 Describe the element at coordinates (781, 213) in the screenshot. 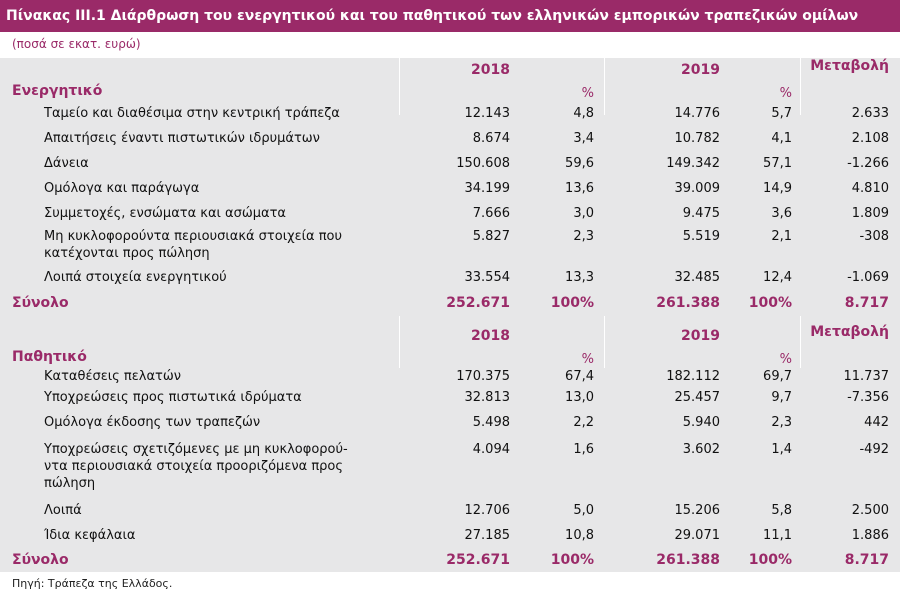

I see `percent-2019: 3,6` at that location.